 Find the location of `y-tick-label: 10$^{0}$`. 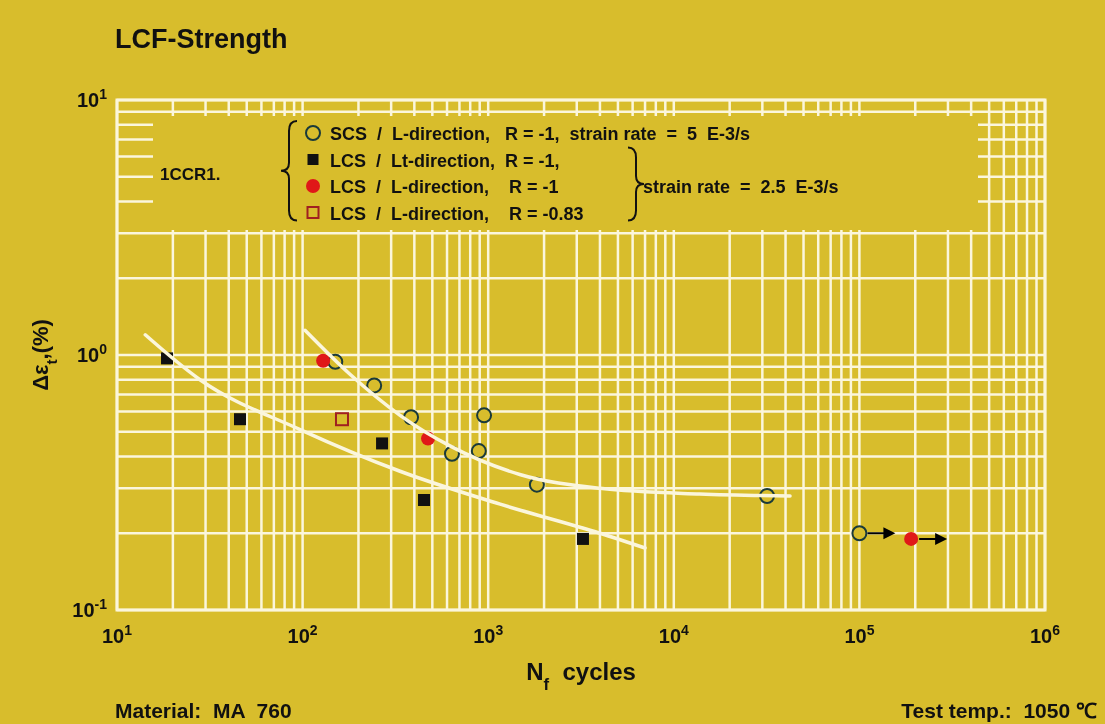

y-tick-label: 10$^{0}$ is located at coordinates (92, 353).